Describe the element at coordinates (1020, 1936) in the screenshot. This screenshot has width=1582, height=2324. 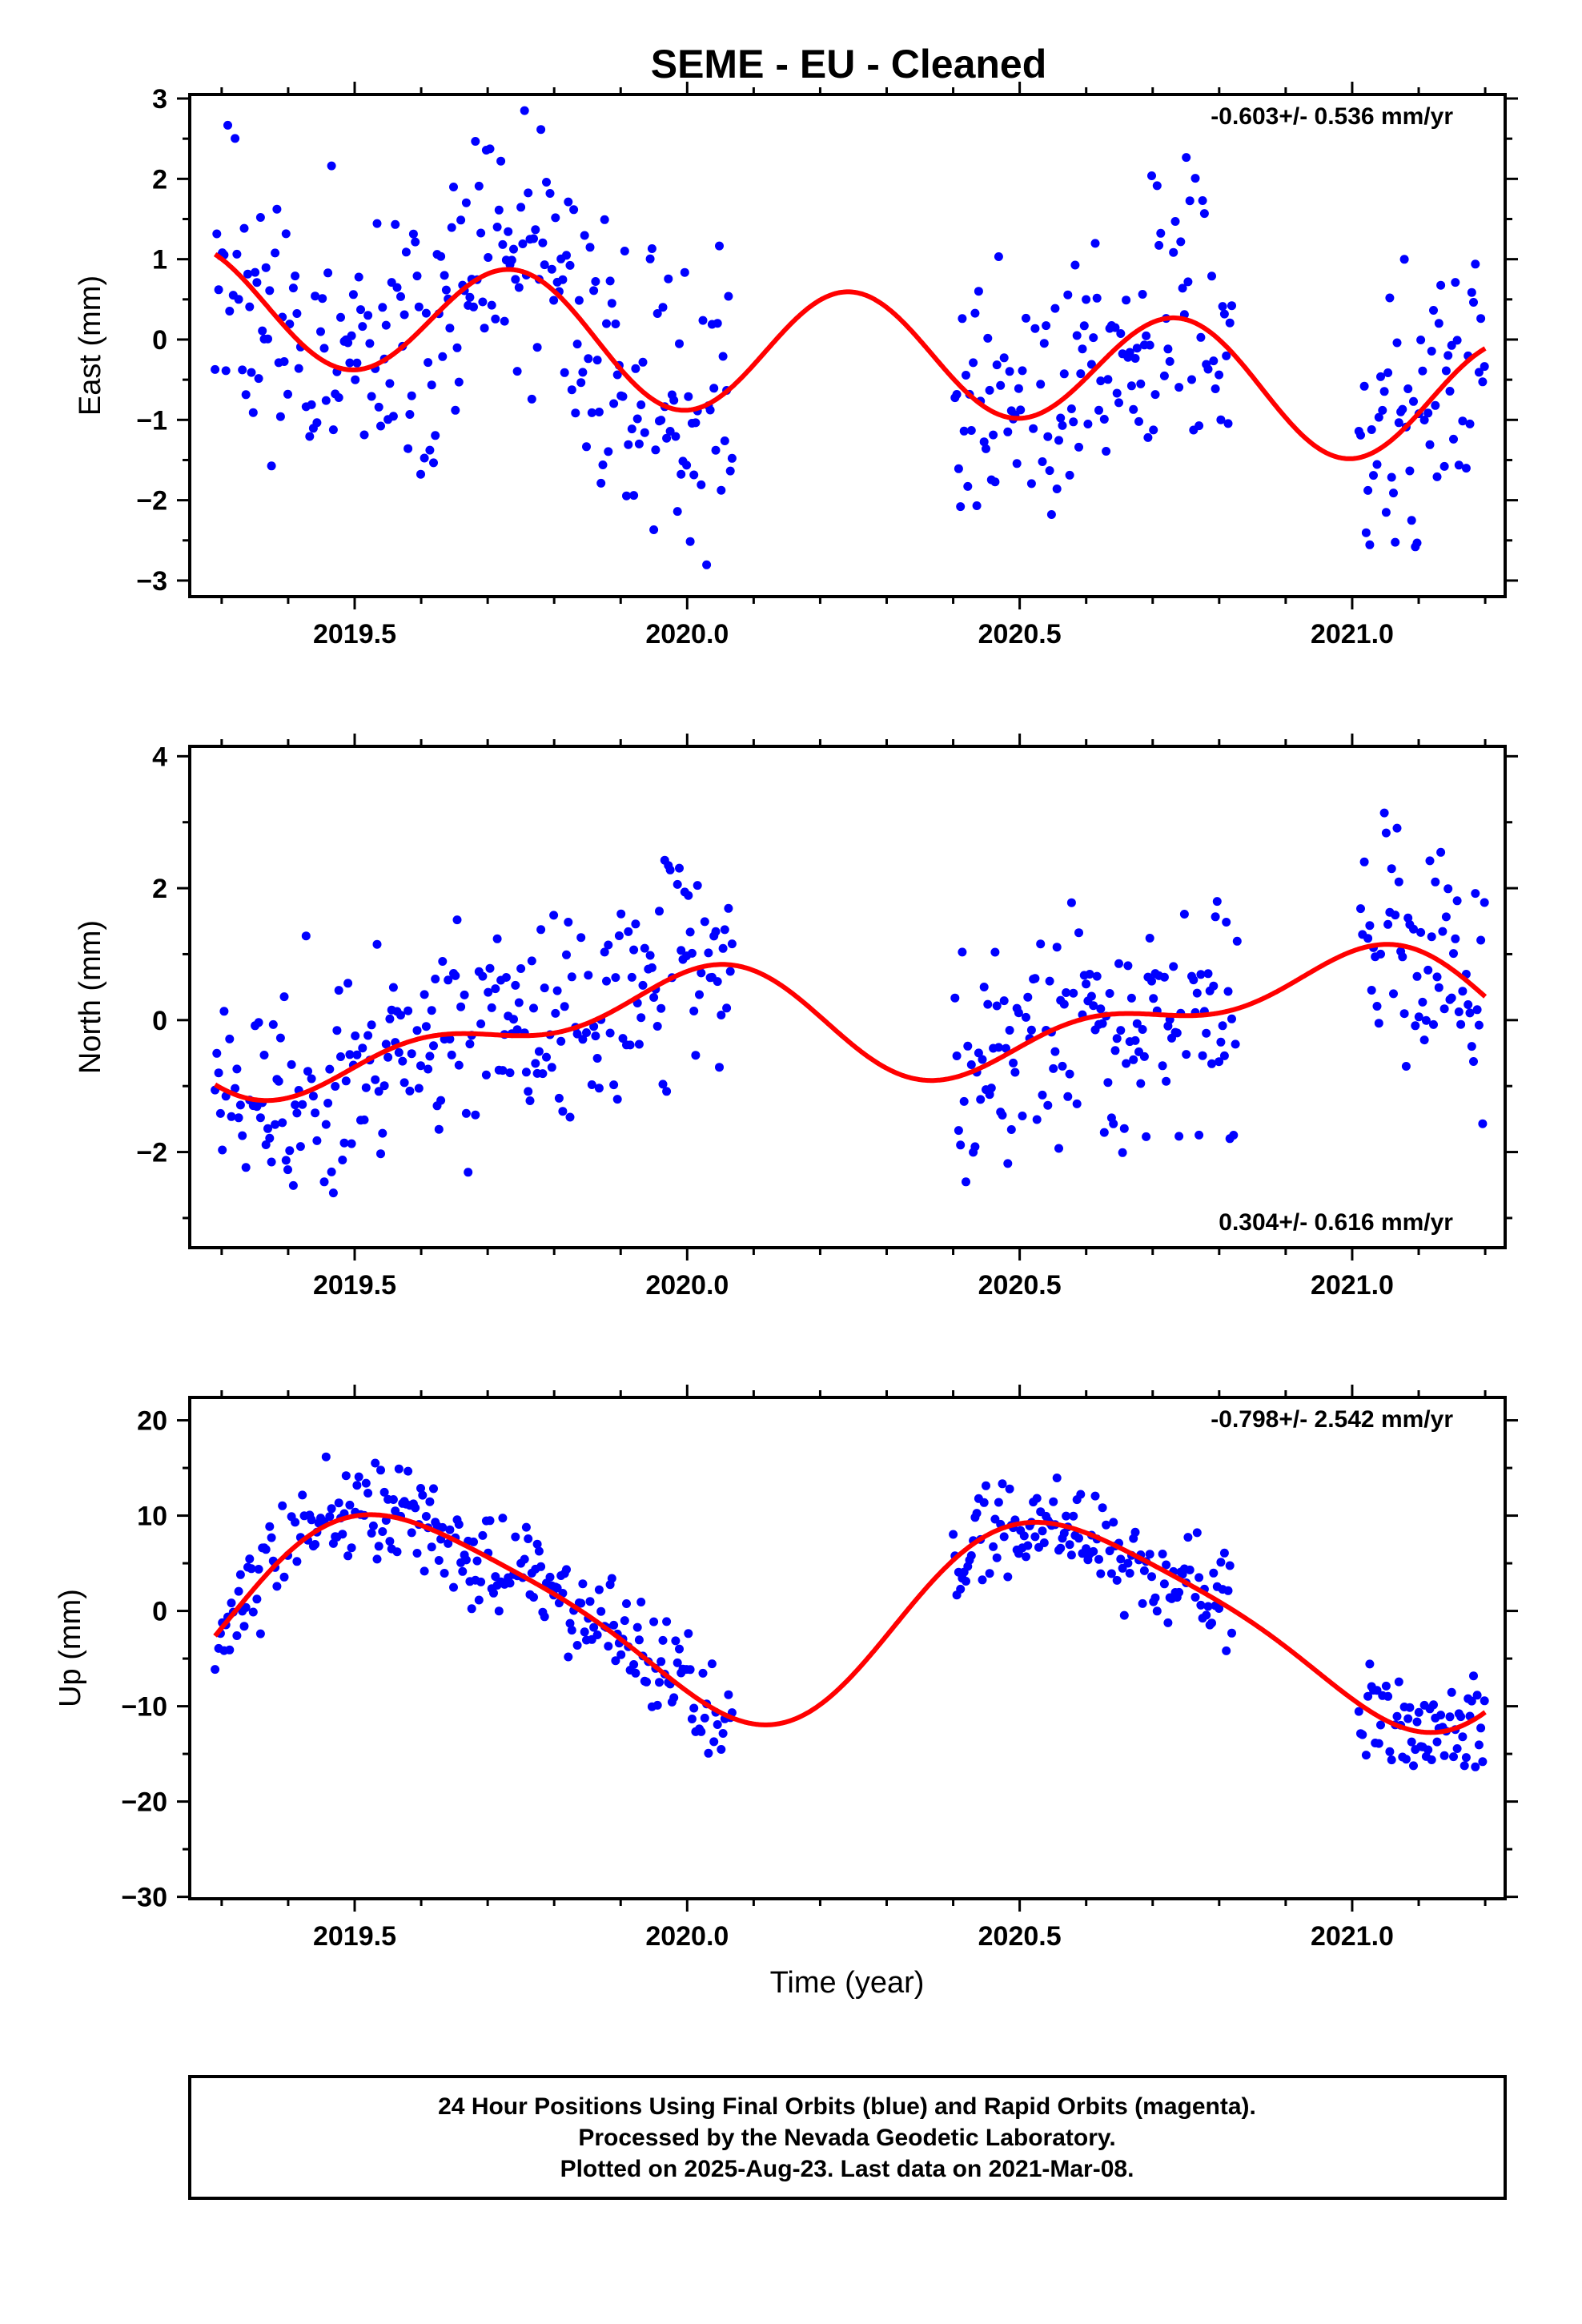
I see `up-x-tick-label: 2020.5` at that location.